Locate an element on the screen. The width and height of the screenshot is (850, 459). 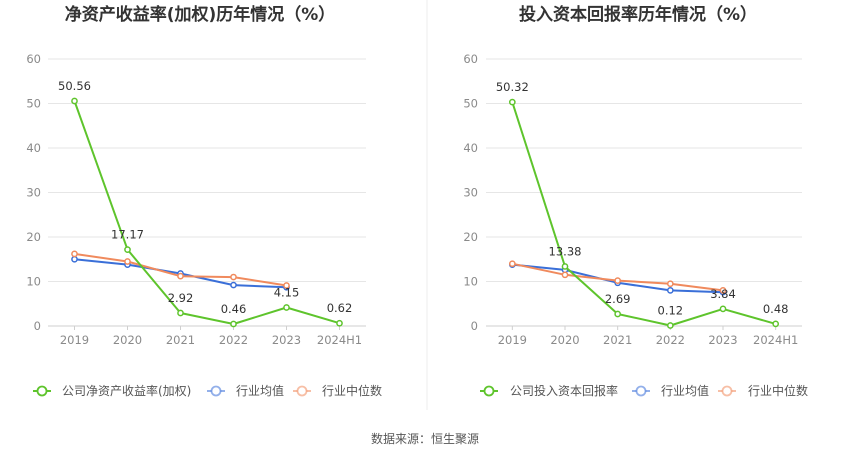
data-label: 4.15 is located at coordinates (287, 293).